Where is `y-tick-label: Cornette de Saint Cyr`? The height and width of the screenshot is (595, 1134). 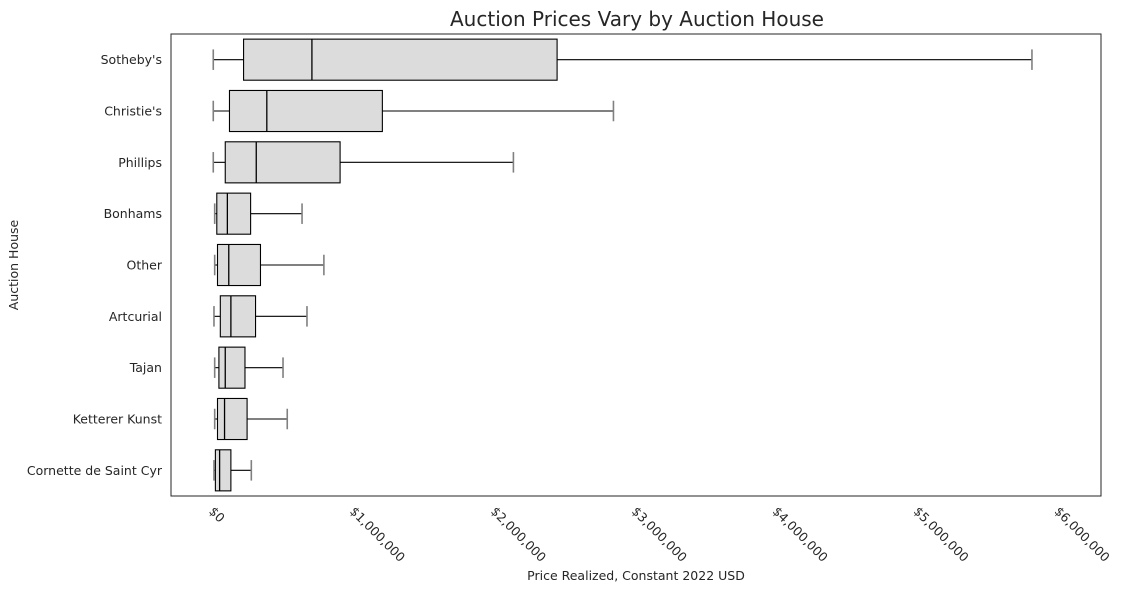 y-tick-label: Cornette de Saint Cyr is located at coordinates (95, 470).